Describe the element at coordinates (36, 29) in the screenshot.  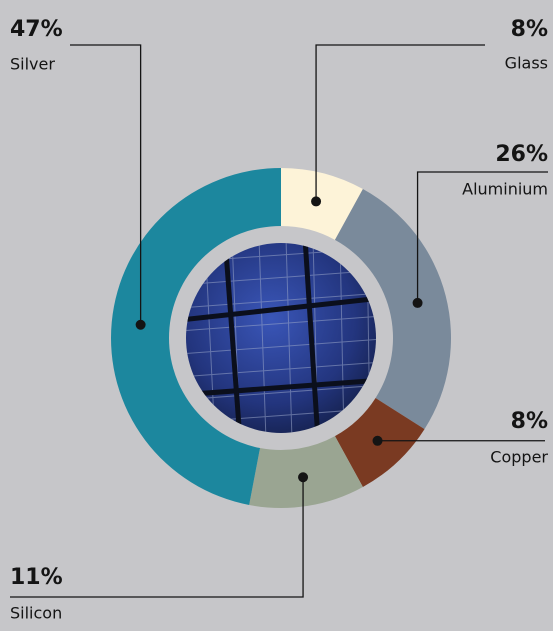
I see `value-label: 47%` at that location.